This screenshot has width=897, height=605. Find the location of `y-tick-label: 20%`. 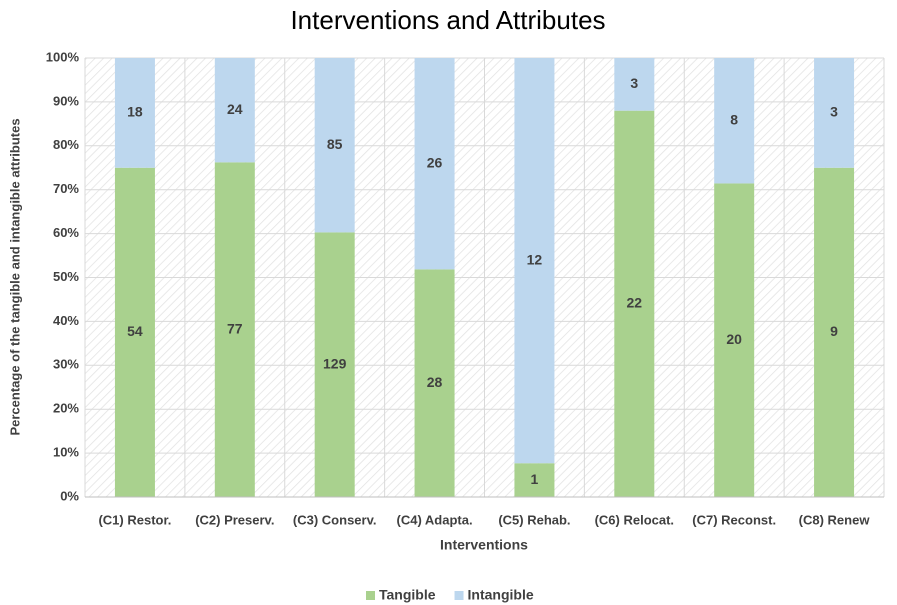

y-tick-label: 20% is located at coordinates (66, 408).